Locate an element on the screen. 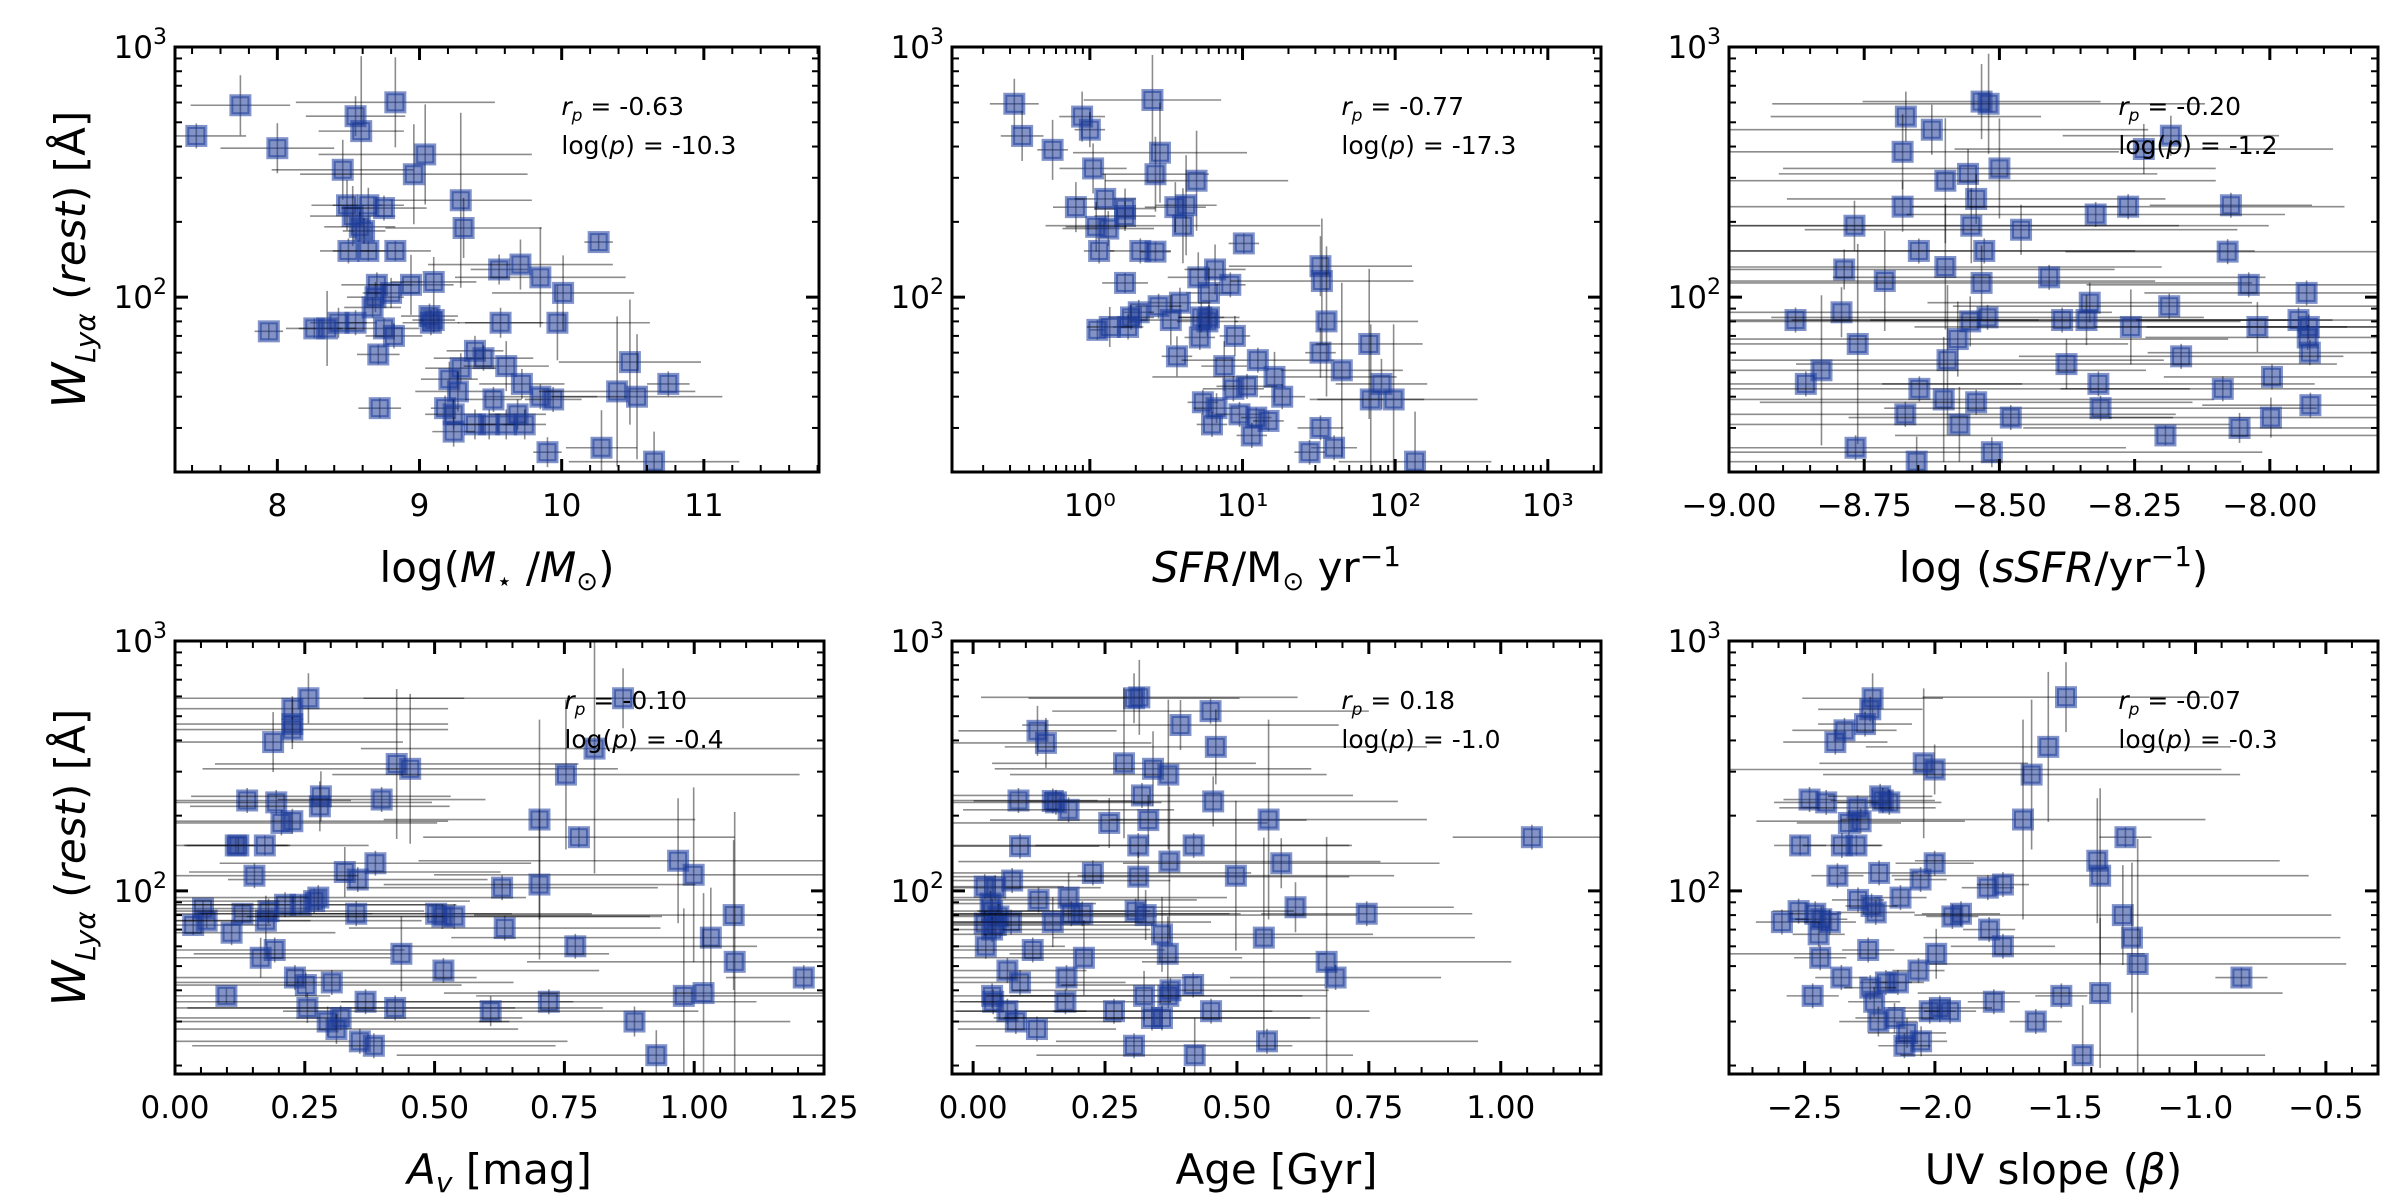 This screenshot has width=2400, height=1200. x-tick-label: −1.5 is located at coordinates (2065, 1108).